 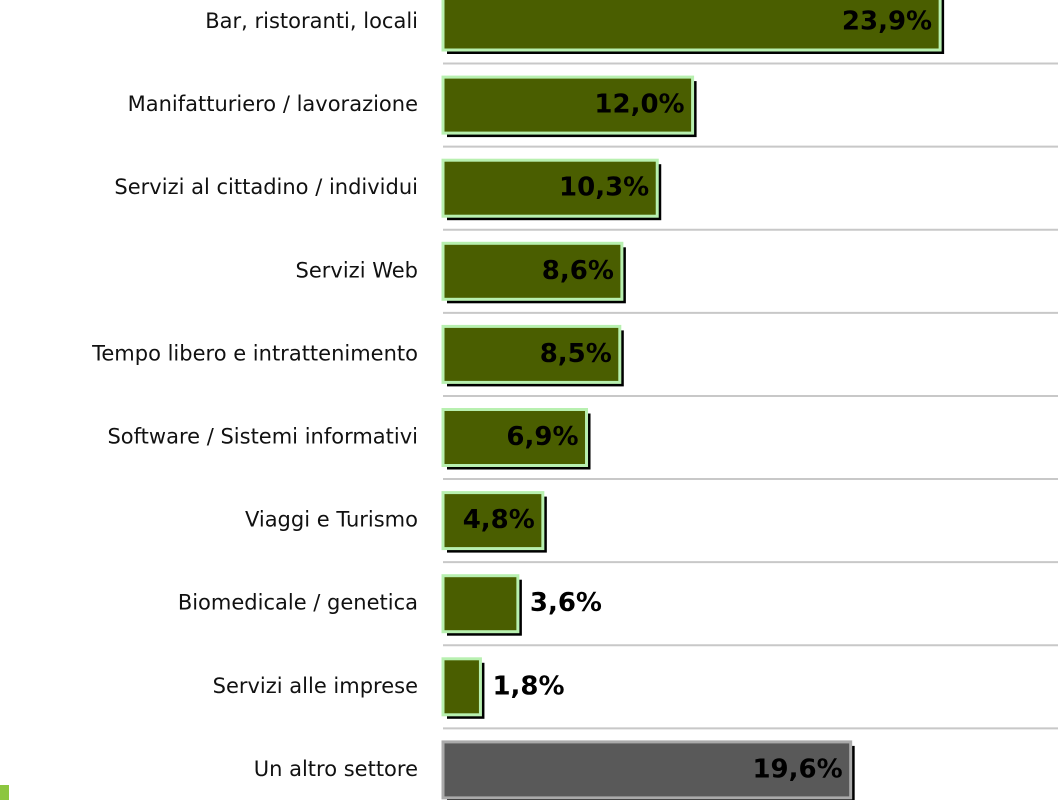 I want to click on category-label: Bar, ristoranti, locali, so click(x=311, y=21).